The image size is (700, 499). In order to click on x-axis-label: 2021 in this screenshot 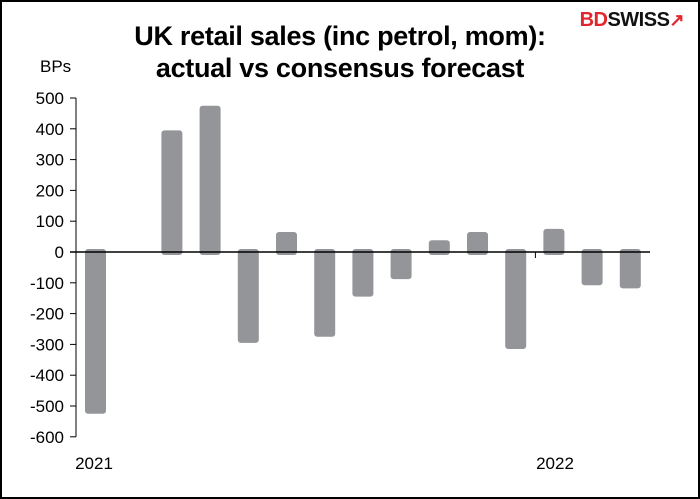, I will do `click(94, 463)`.